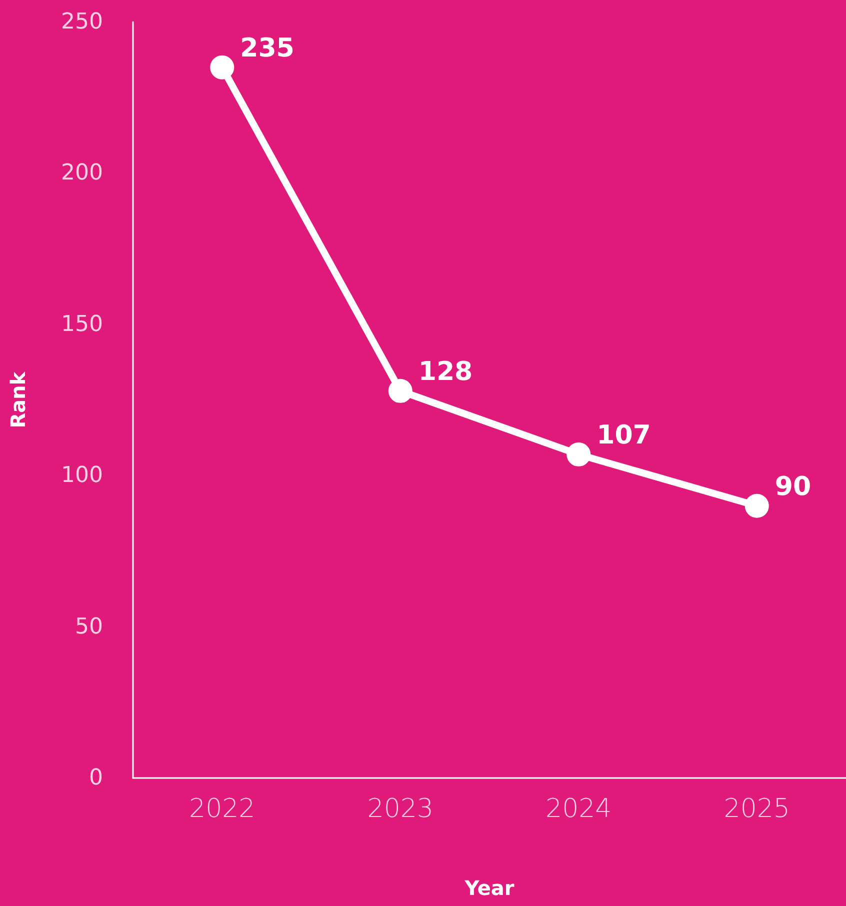  I want to click on y-tick-label: 250, so click(82, 22).